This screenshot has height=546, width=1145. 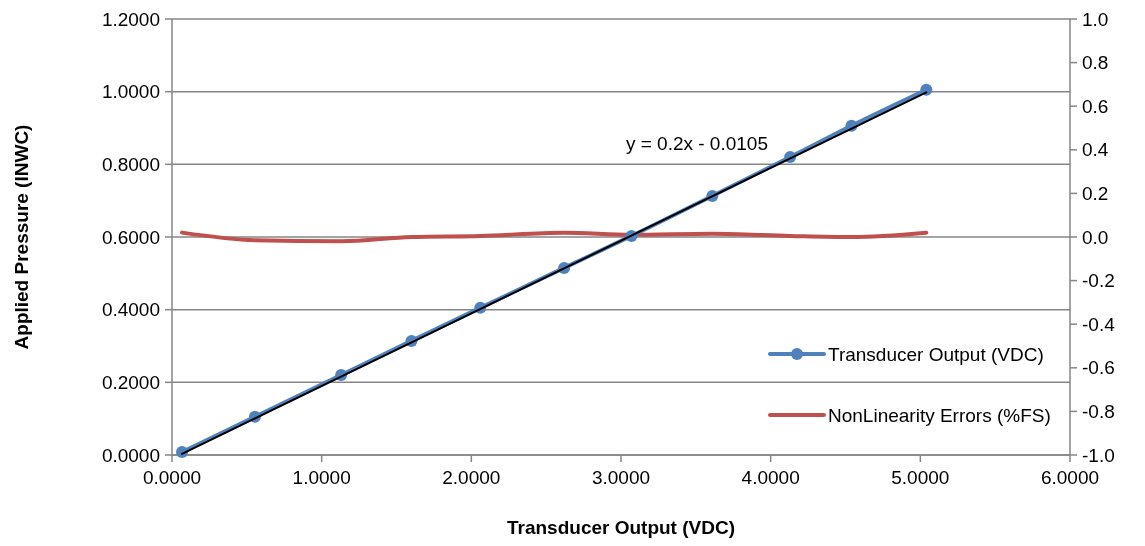 What do you see at coordinates (1095, 194) in the screenshot?
I see `y2-tick-label: 0.2` at bounding box center [1095, 194].